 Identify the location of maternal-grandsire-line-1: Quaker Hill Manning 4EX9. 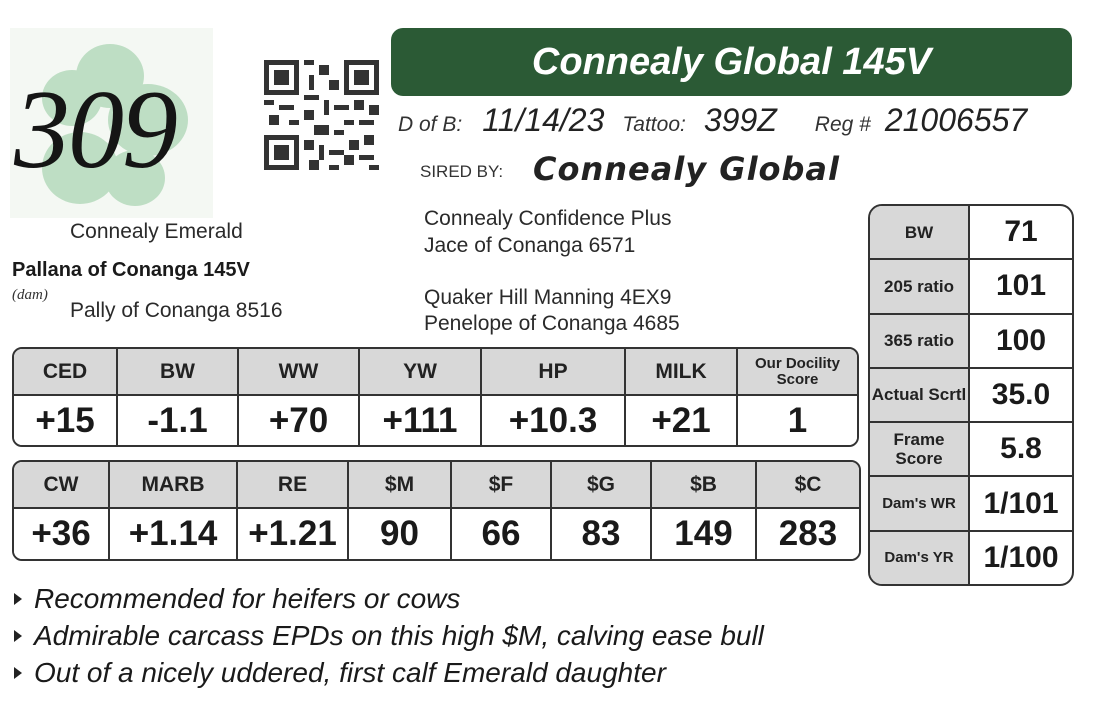
(548, 297).